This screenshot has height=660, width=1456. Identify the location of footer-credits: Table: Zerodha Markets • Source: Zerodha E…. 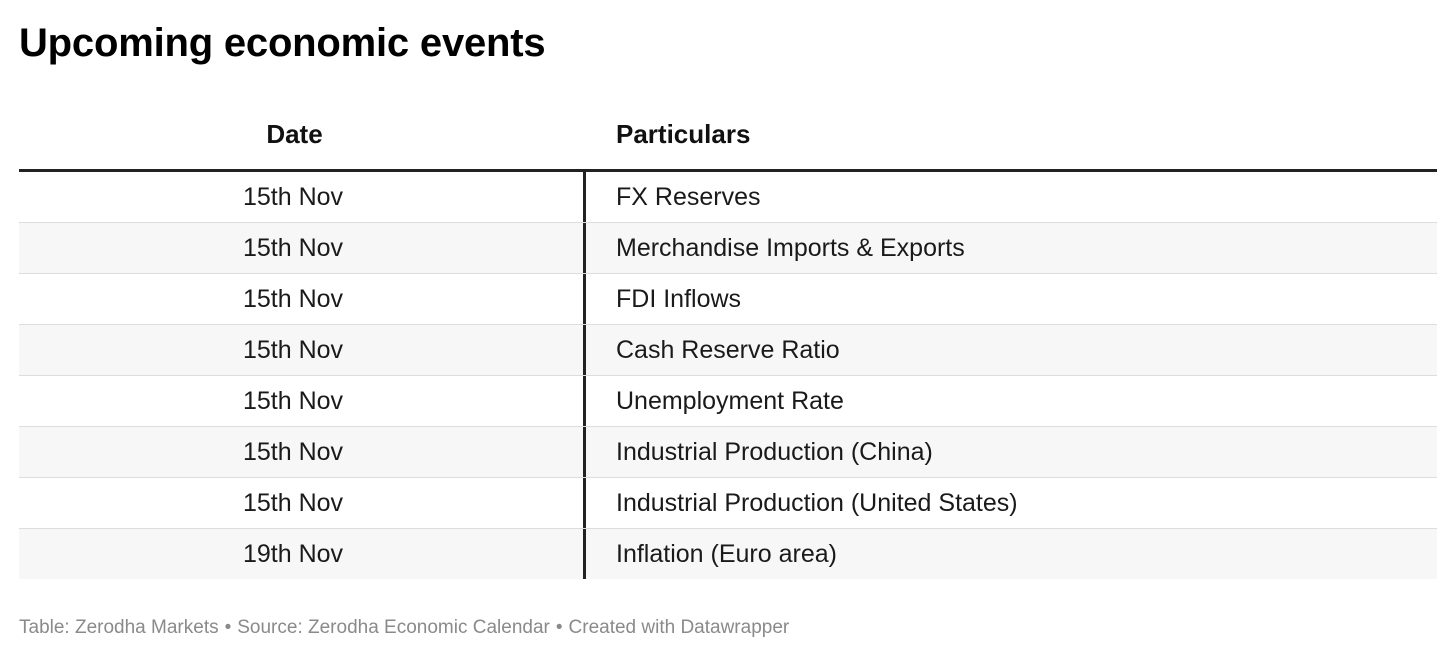
(404, 628).